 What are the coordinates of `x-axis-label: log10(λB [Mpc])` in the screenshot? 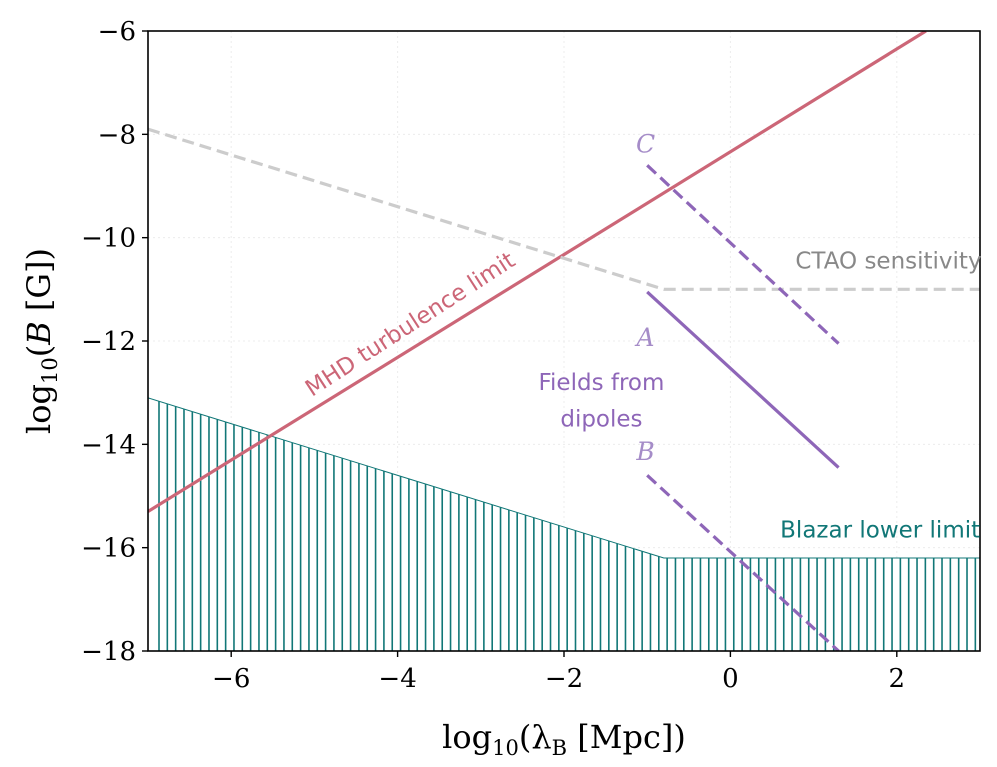 It's located at (564, 739).